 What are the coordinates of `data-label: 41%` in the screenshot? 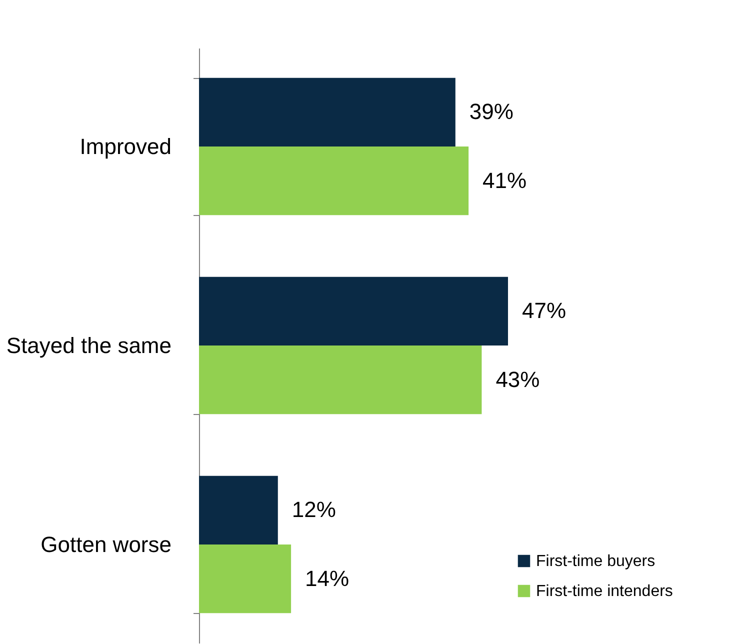 It's located at (504, 180).